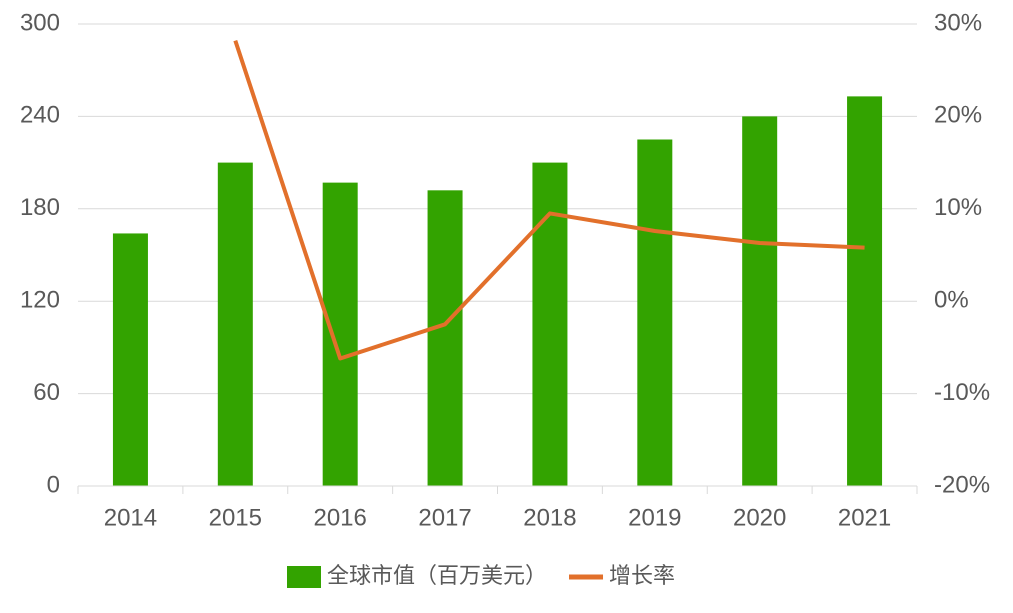  What do you see at coordinates (951, 300) in the screenshot?
I see `y2-tick-label: 0%` at bounding box center [951, 300].